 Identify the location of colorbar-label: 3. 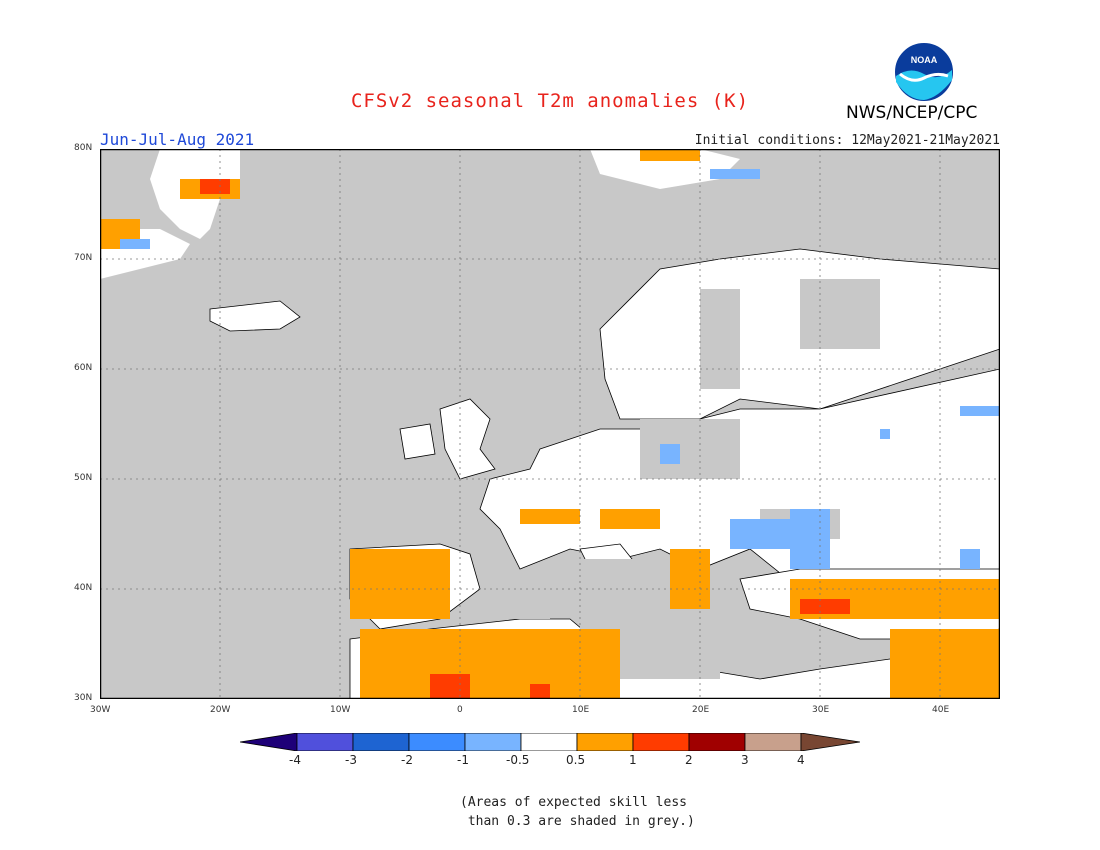
(745, 760).